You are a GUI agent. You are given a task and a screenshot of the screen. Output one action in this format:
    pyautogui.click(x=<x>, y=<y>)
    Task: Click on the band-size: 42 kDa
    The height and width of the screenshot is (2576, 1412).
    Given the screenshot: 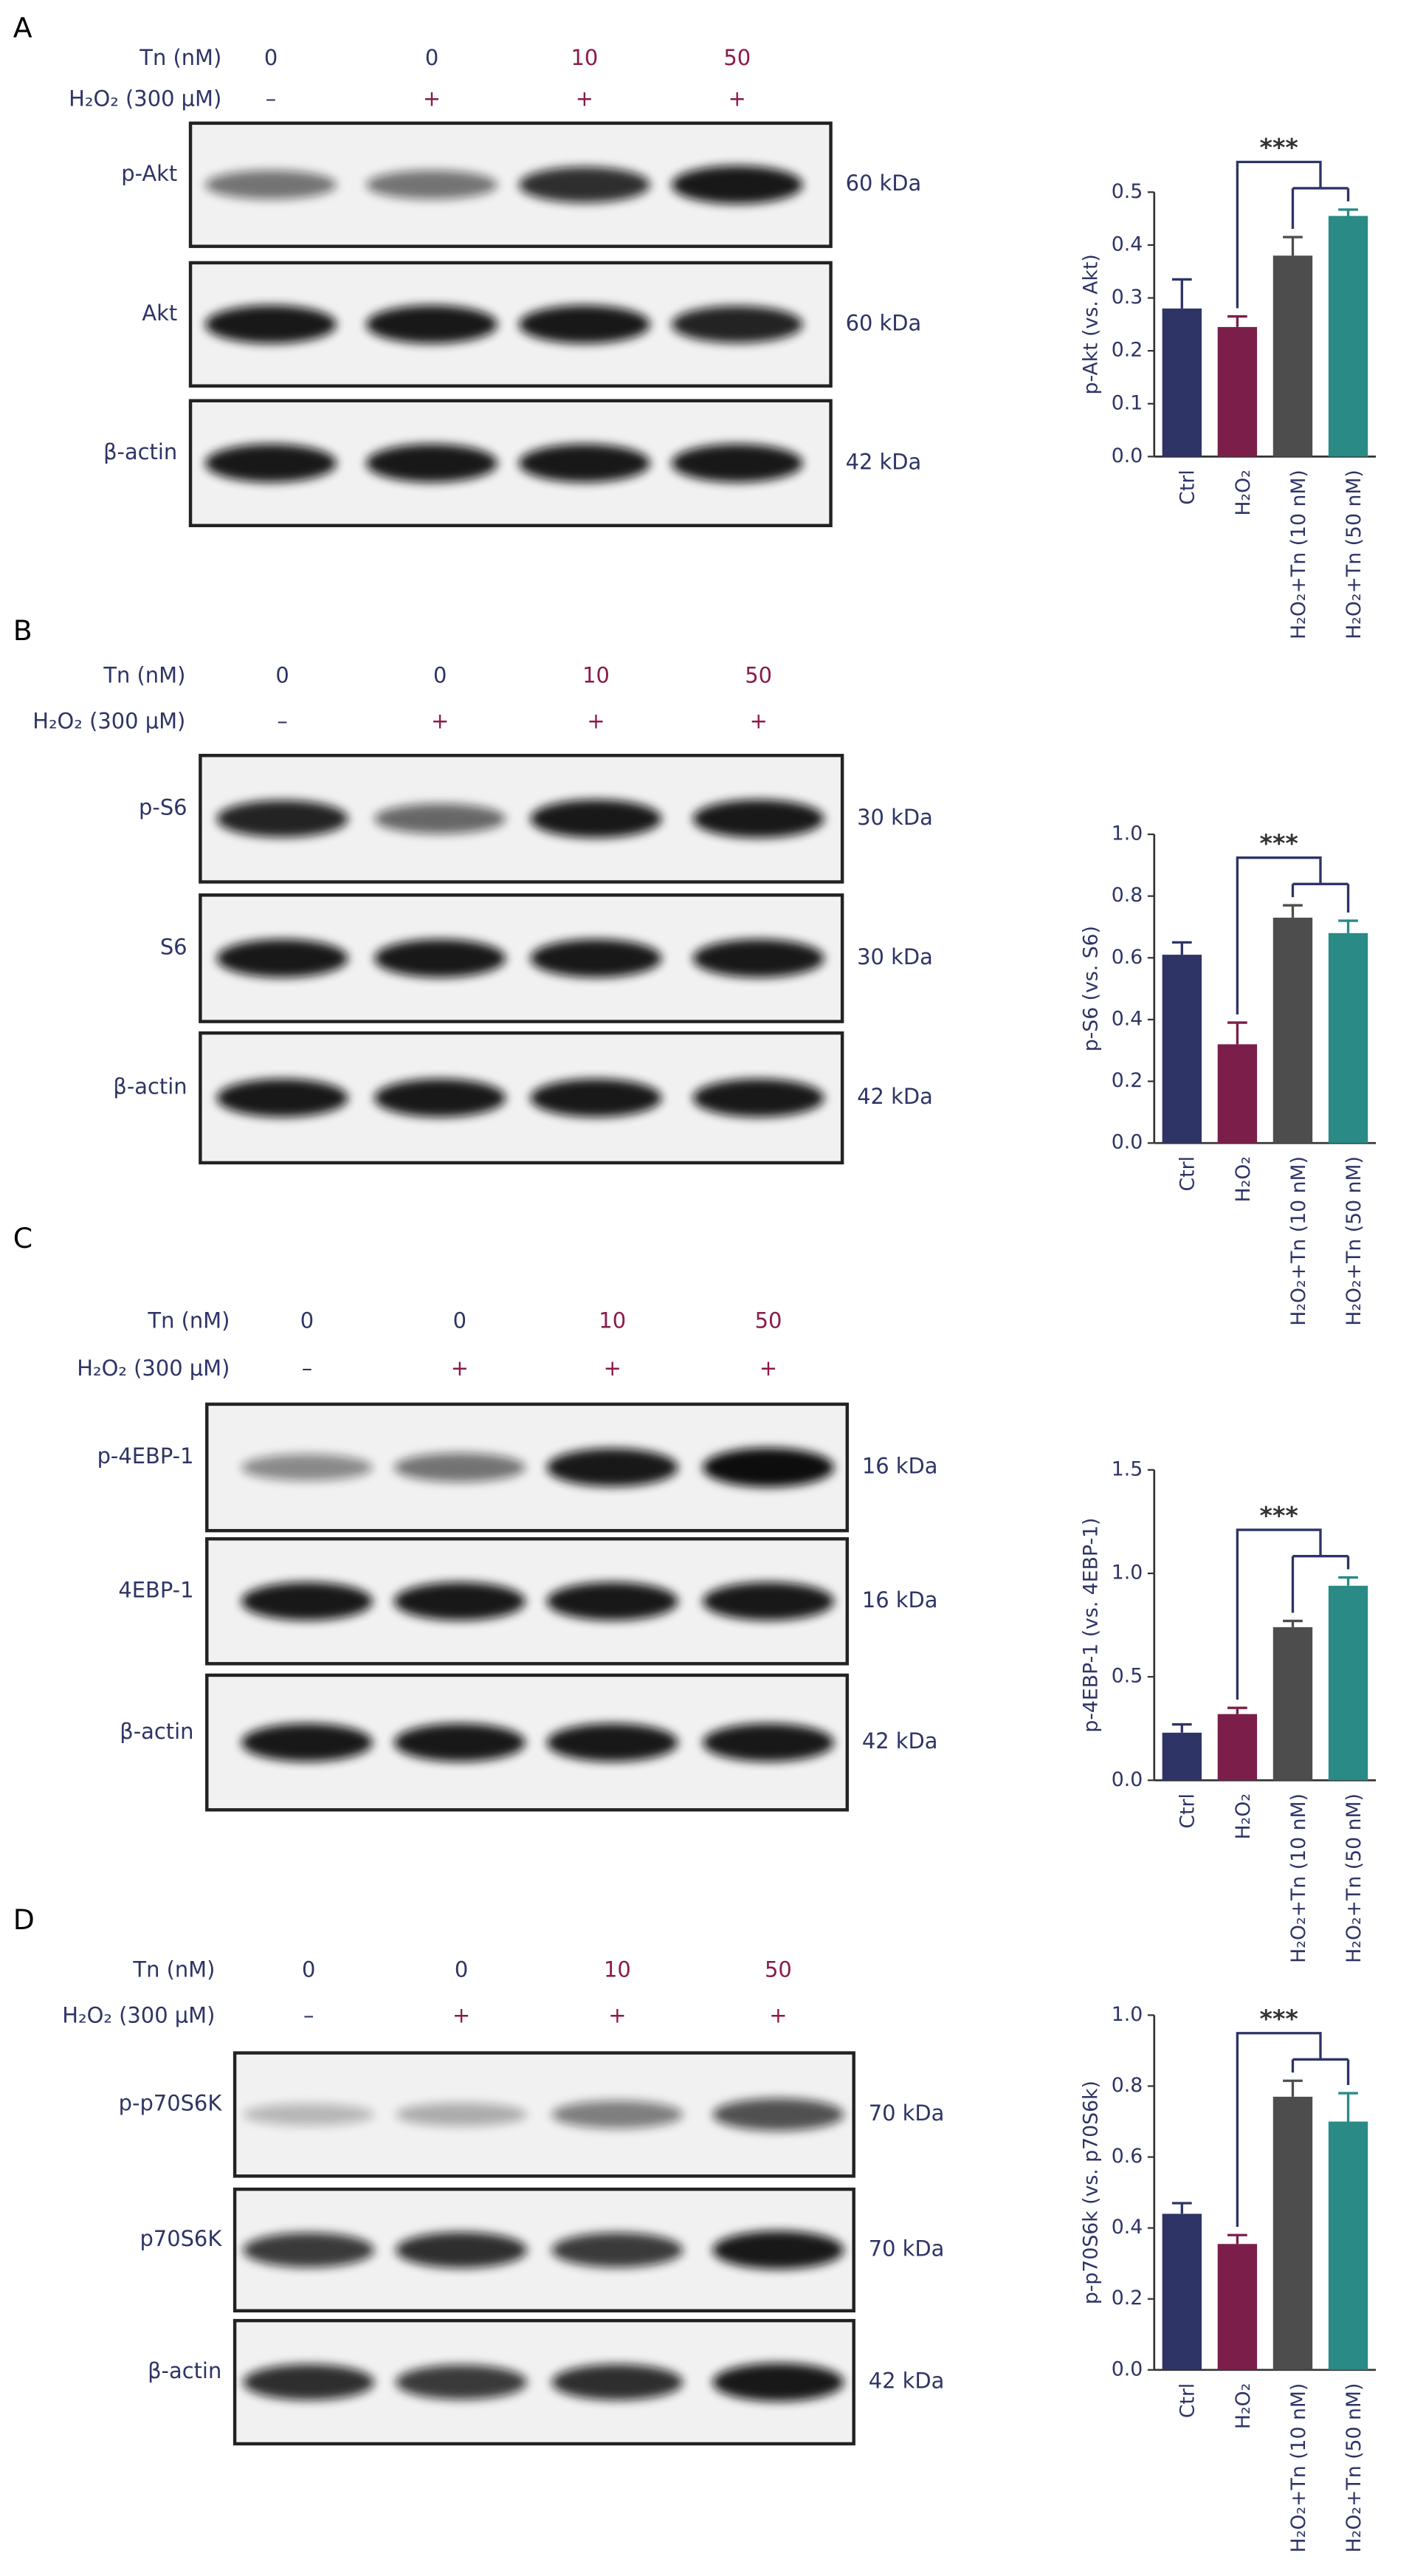 What is the action you would take?
    pyautogui.click(x=907, y=2381)
    